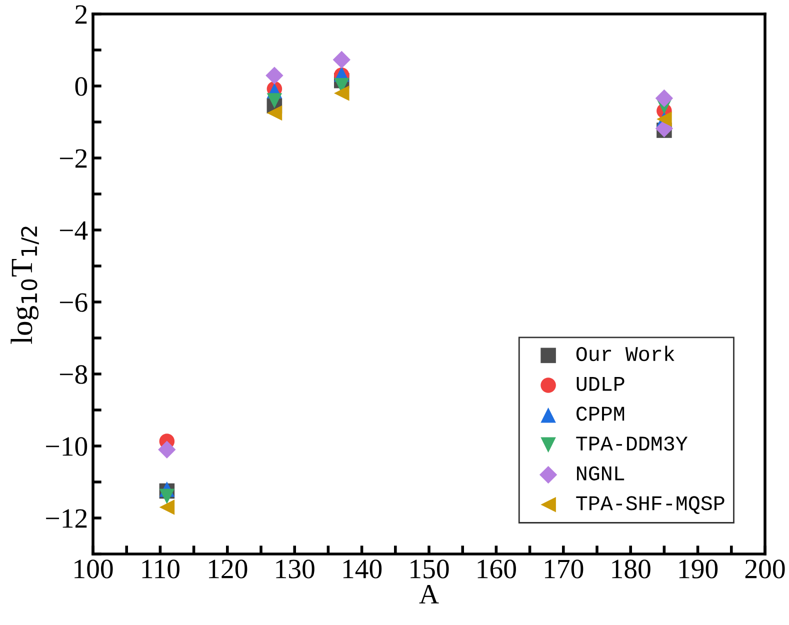 The height and width of the screenshot is (625, 789). Describe the element at coordinates (429, 594) in the screenshot. I see `x-axis-title: A` at that location.